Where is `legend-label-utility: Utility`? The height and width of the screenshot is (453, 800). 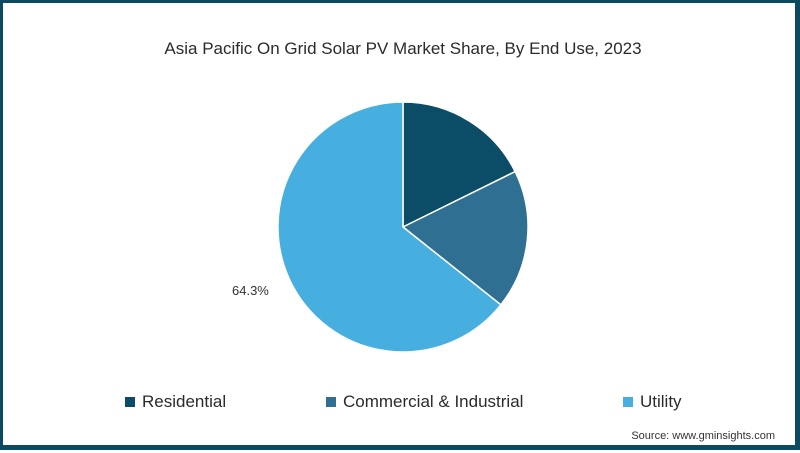
legend-label-utility: Utility is located at coordinates (661, 401).